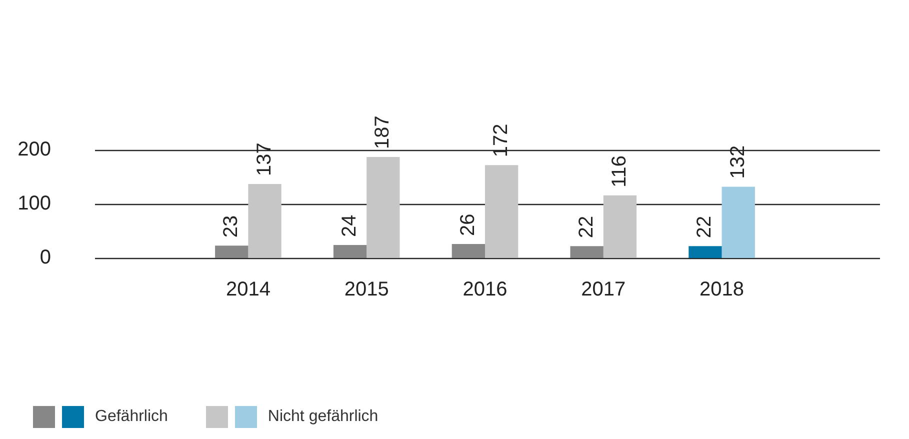  What do you see at coordinates (349, 226) in the screenshot?
I see `data-label: 24` at bounding box center [349, 226].